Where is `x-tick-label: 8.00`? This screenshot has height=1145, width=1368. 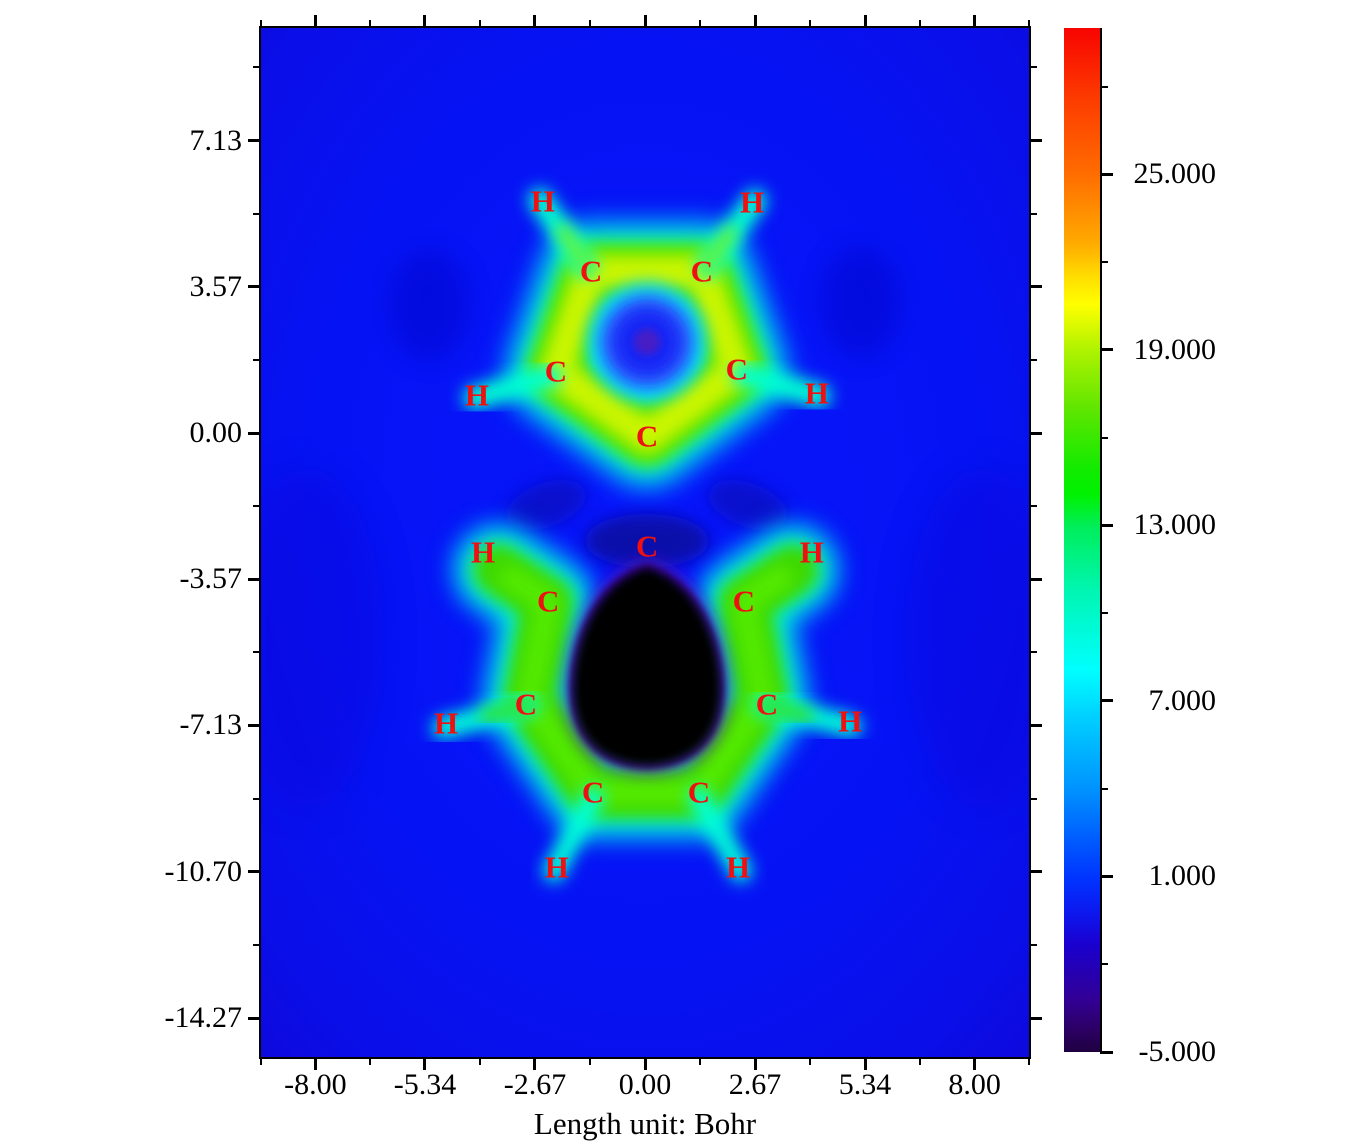 x-tick-label: 8.00 is located at coordinates (974, 1084).